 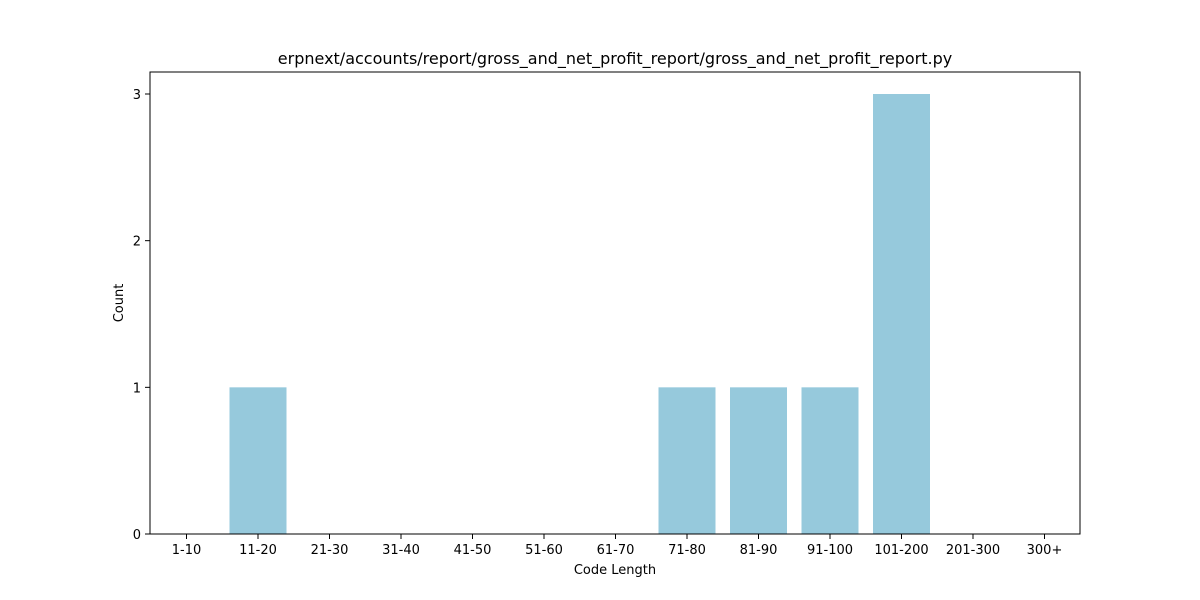 I want to click on x-tick-label: 11-20, so click(x=258, y=550).